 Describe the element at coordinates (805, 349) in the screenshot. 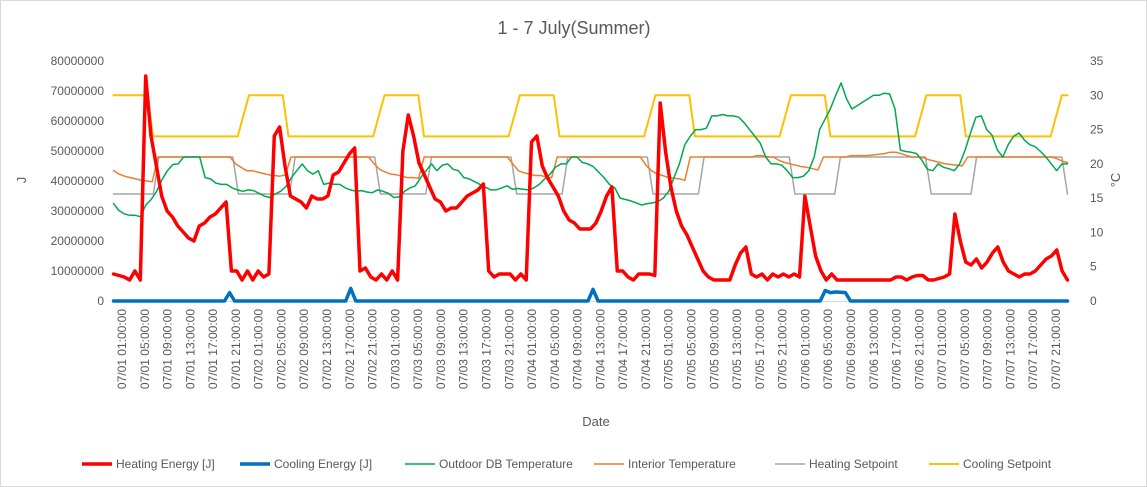

I see `x-tick-label: 07/06 01:00:00` at that location.